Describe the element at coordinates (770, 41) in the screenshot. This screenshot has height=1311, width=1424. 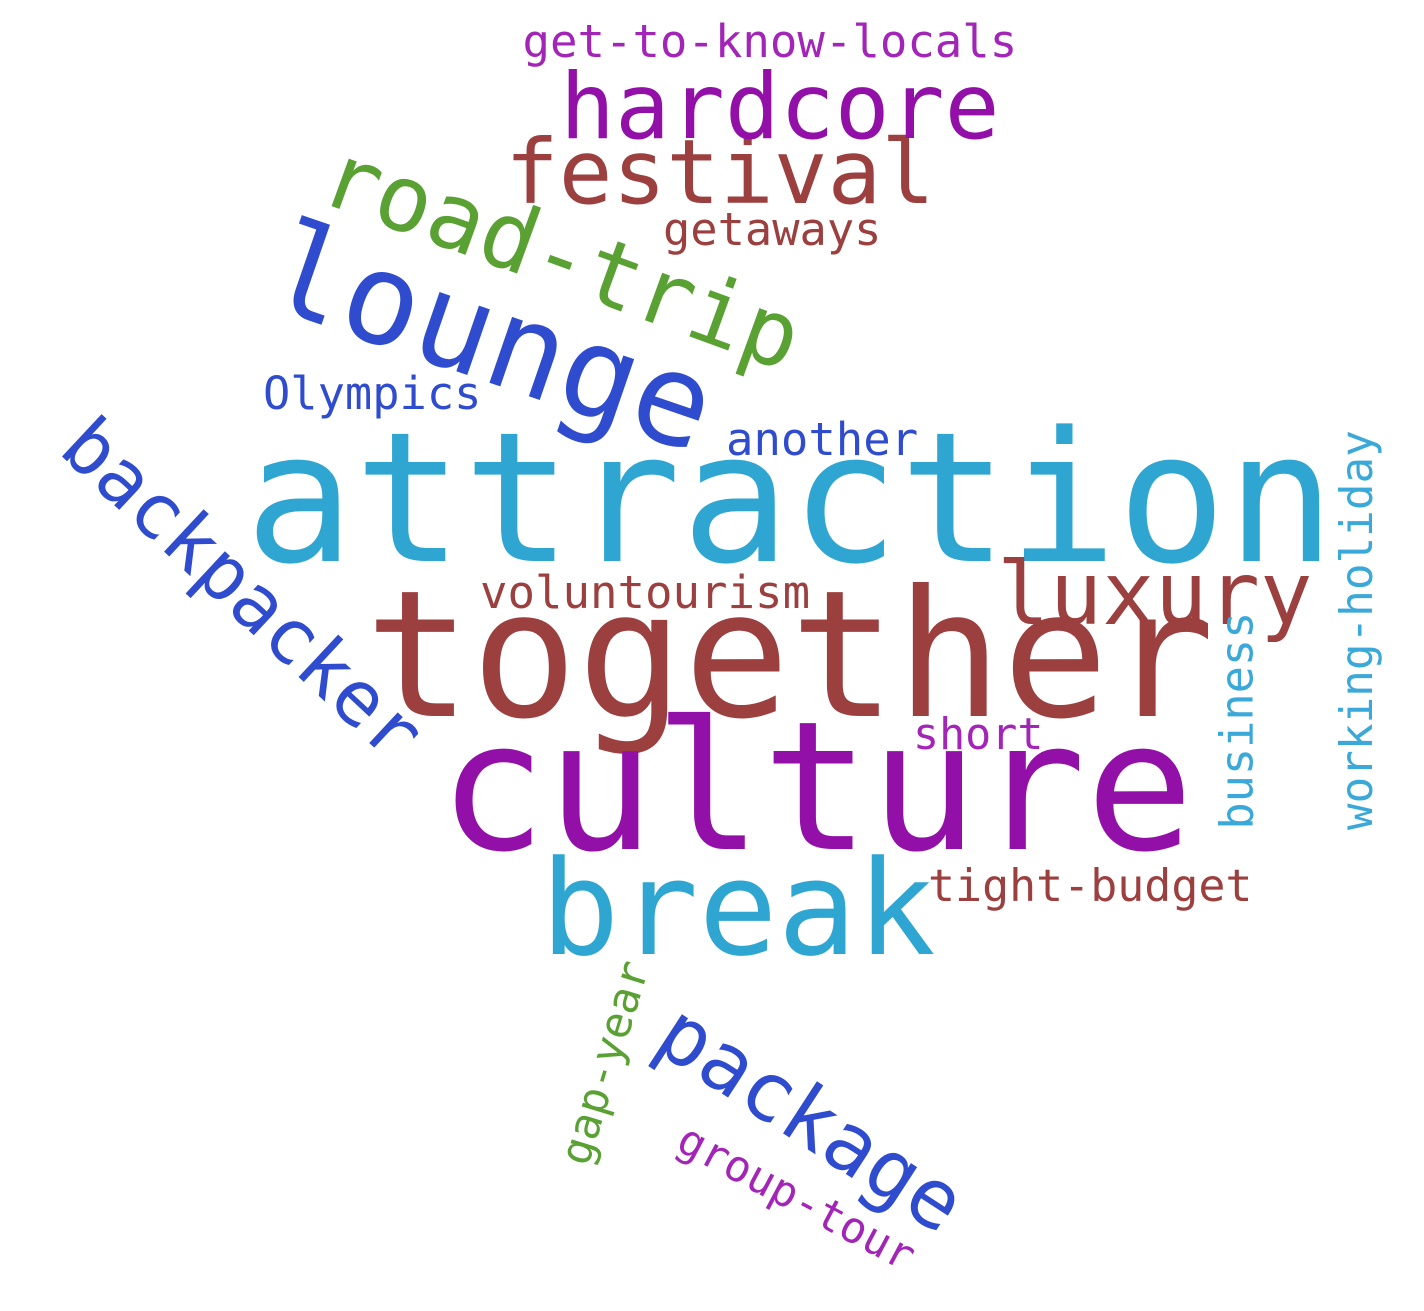
I see `word-get-to-know-locals: get-to-know-locals` at that location.